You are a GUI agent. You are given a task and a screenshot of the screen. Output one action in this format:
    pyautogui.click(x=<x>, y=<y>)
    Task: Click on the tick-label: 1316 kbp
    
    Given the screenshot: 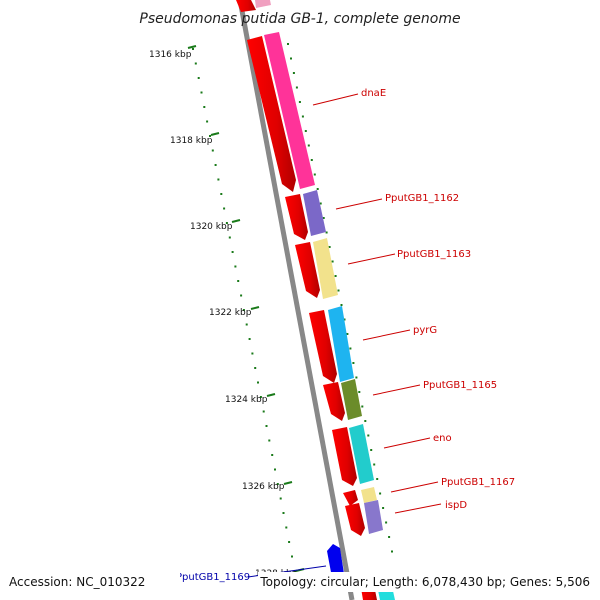 What is the action you would take?
    pyautogui.click(x=170, y=55)
    